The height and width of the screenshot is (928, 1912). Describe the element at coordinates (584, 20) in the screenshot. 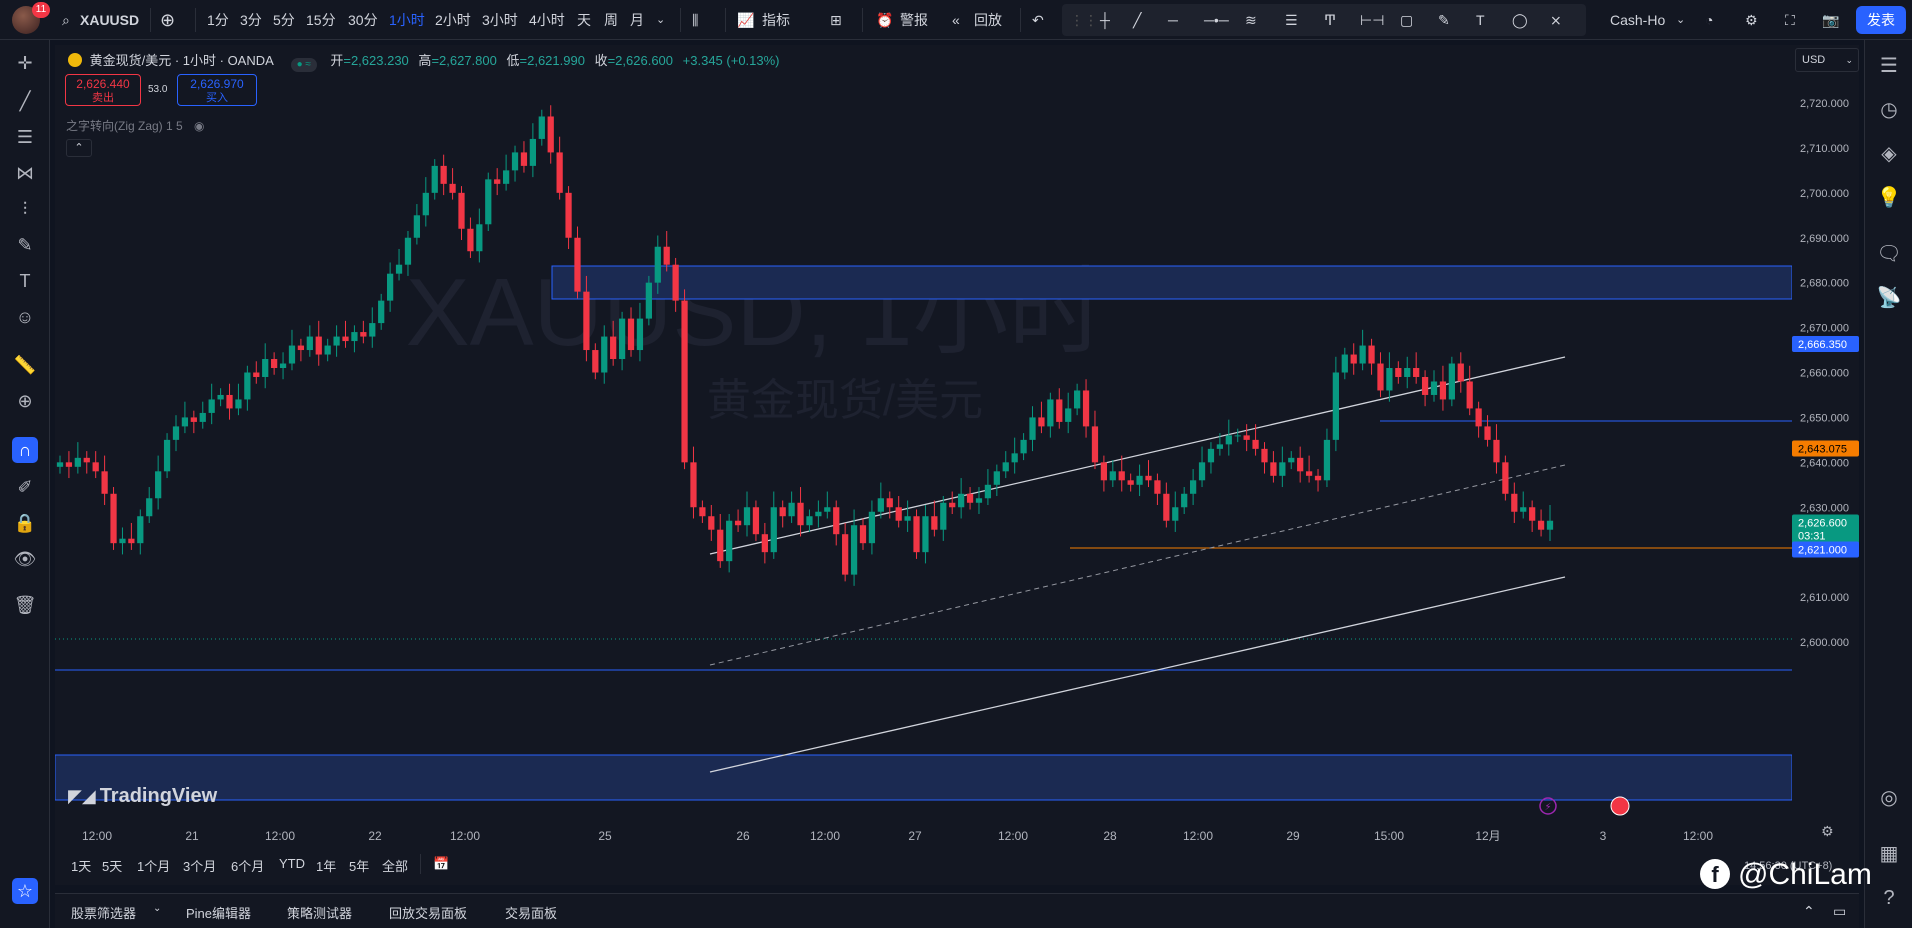

I see `interval-1d: 天` at that location.